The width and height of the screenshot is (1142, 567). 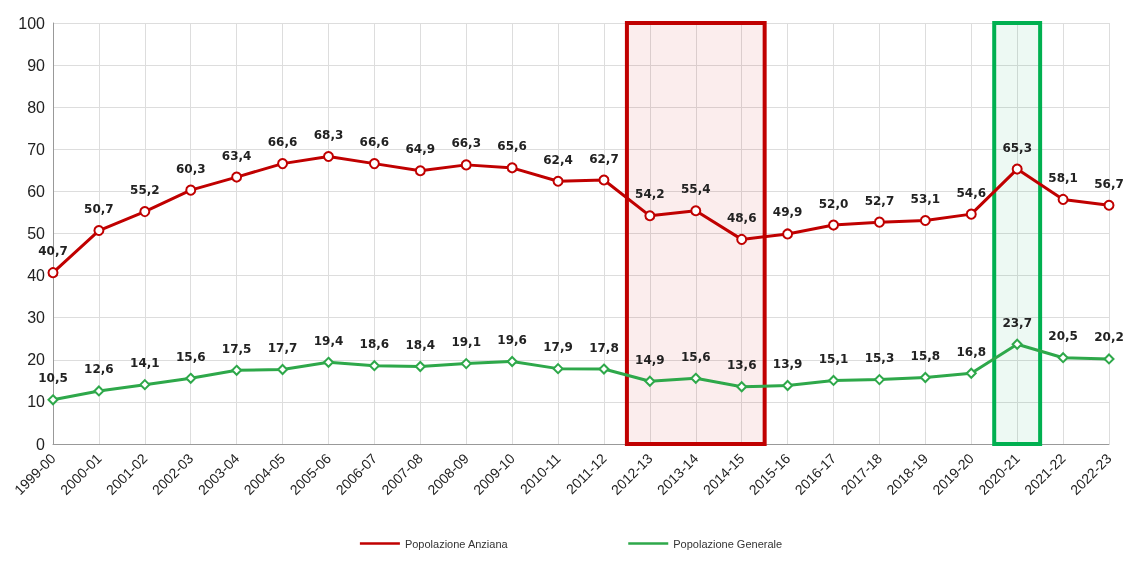 I want to click on data-label: 50,7, so click(x=99, y=209).